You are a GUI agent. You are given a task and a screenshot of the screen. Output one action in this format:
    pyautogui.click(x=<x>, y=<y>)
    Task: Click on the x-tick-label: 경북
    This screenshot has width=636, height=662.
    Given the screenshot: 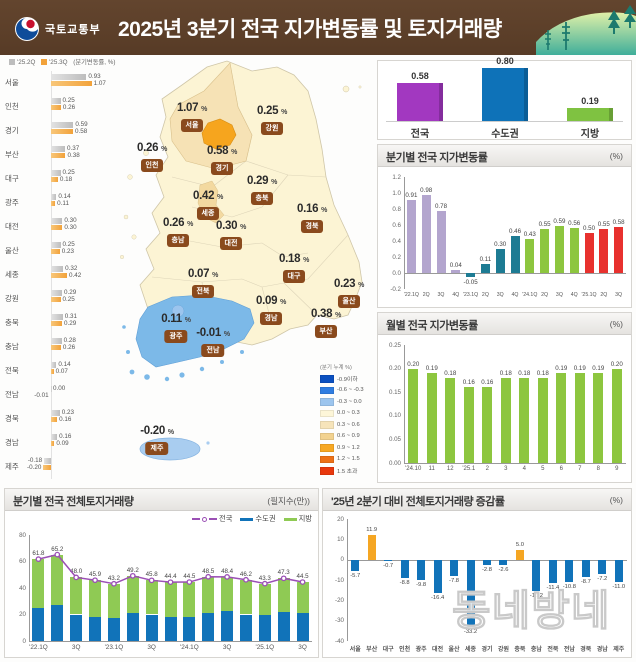 What is the action you would take?
    pyautogui.click(x=586, y=650)
    